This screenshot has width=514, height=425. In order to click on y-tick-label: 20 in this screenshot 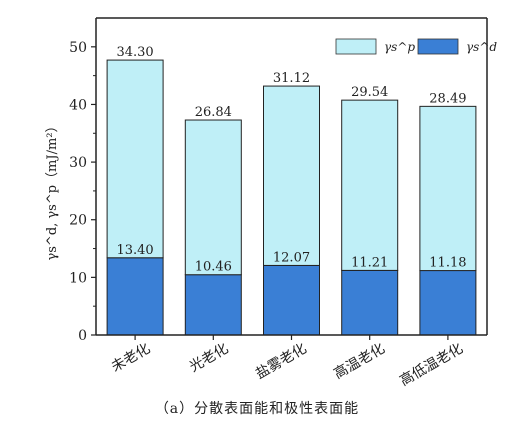, I will do `click(78, 221)`.